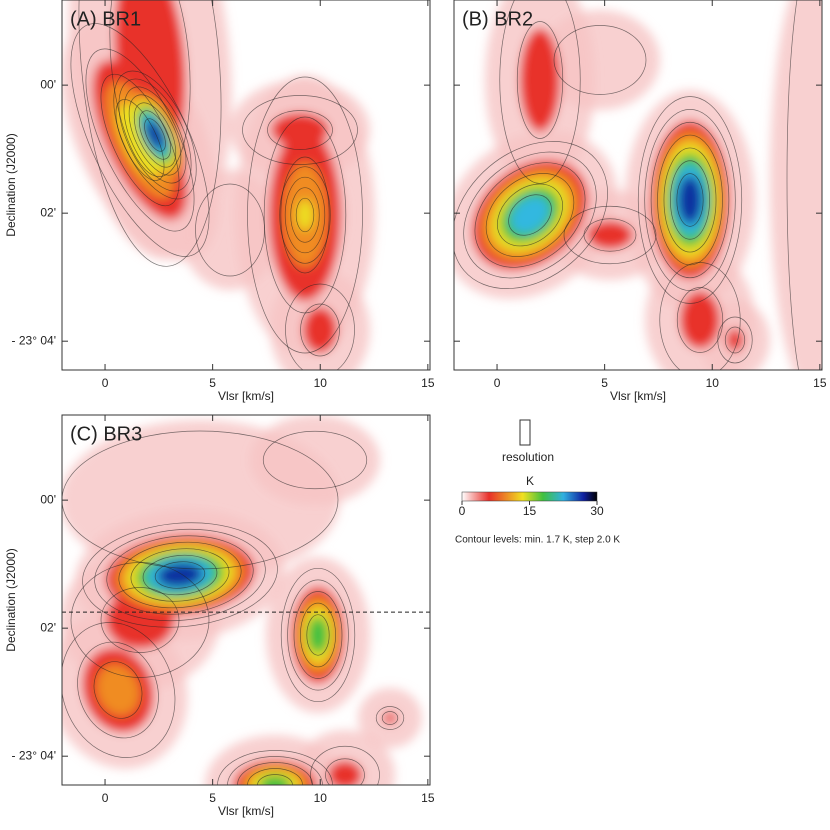  What do you see at coordinates (530, 511) in the screenshot?
I see `colorbar-tick-label: 15` at bounding box center [530, 511].